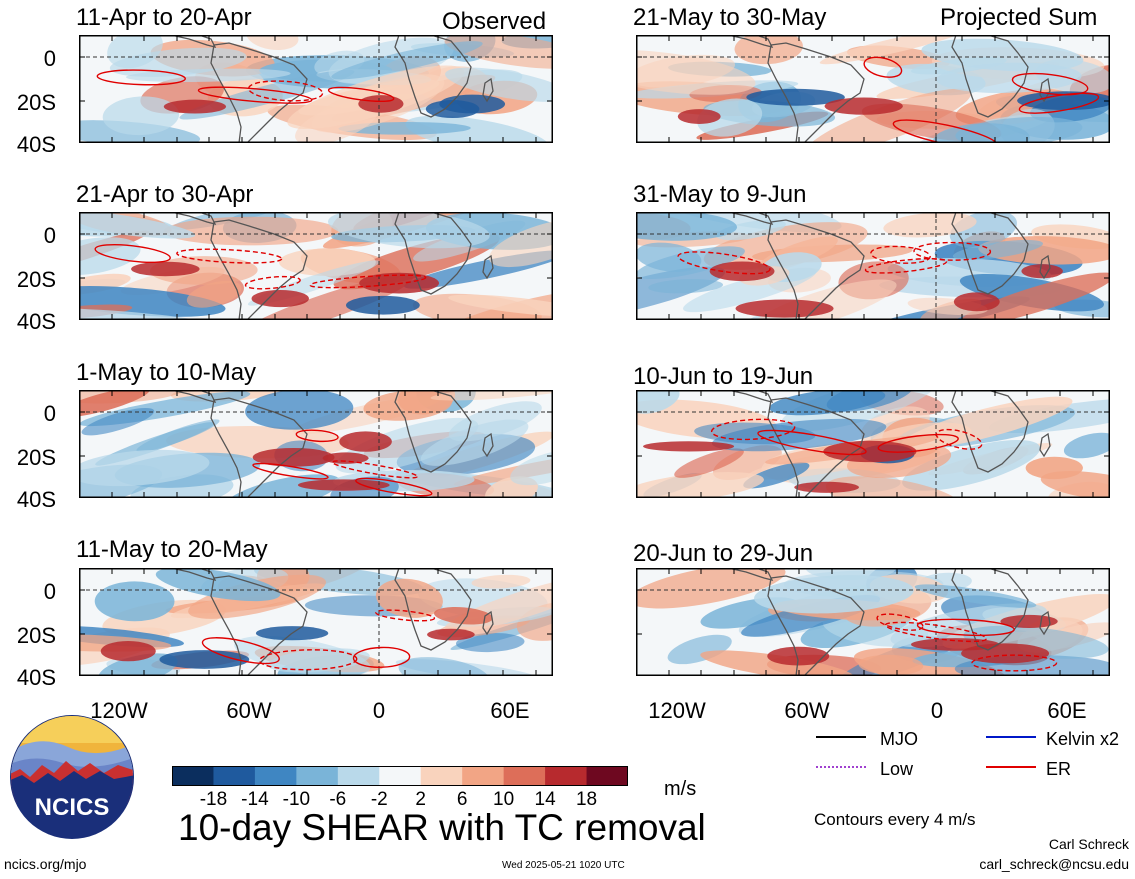 The image size is (1135, 879). Describe the element at coordinates (164, 17) in the screenshot. I see `panel-title: 11-Apr to 20-Apr` at that location.